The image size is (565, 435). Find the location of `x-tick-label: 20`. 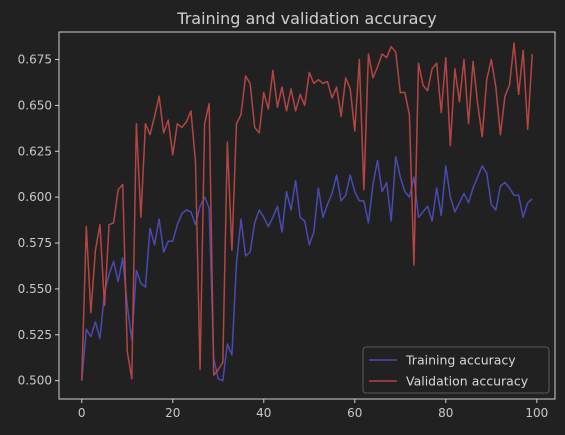

x-tick-label: 20 is located at coordinates (172, 413).